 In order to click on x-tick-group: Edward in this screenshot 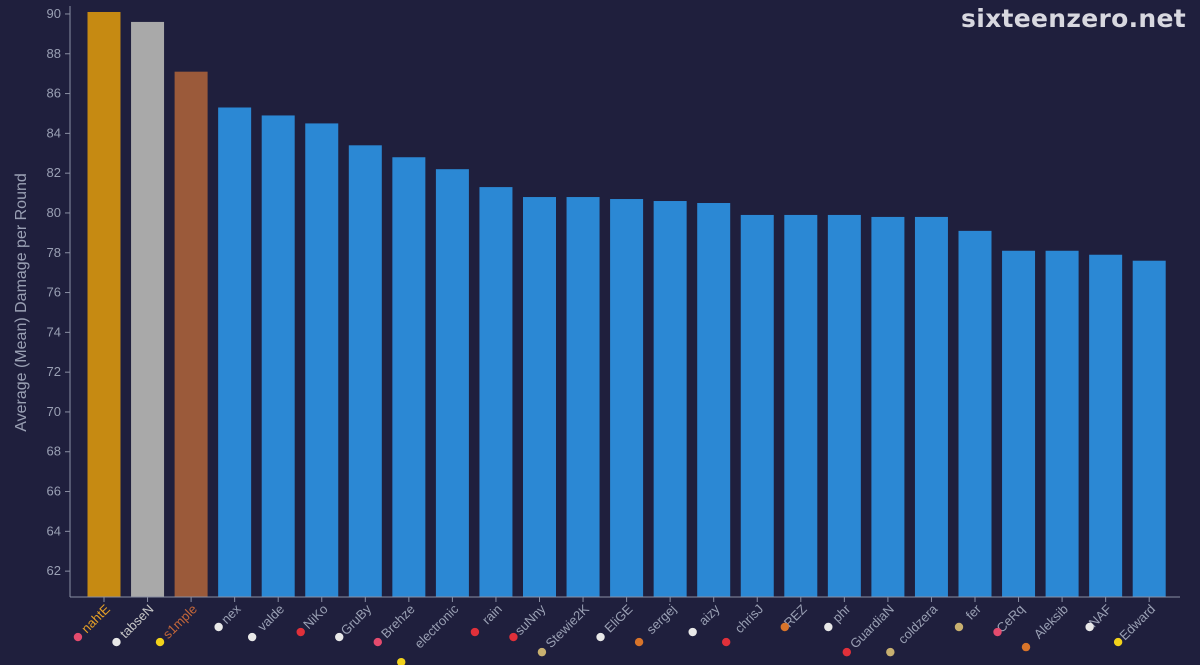, I will do `click(1135, 624)`.